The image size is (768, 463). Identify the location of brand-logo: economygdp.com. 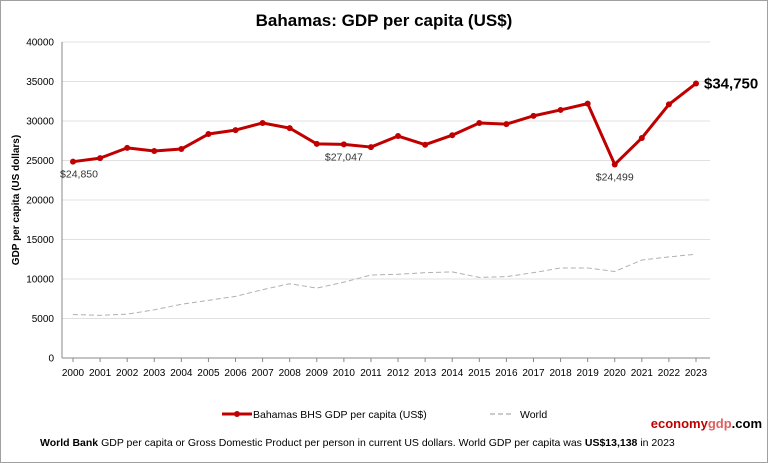
(706, 423).